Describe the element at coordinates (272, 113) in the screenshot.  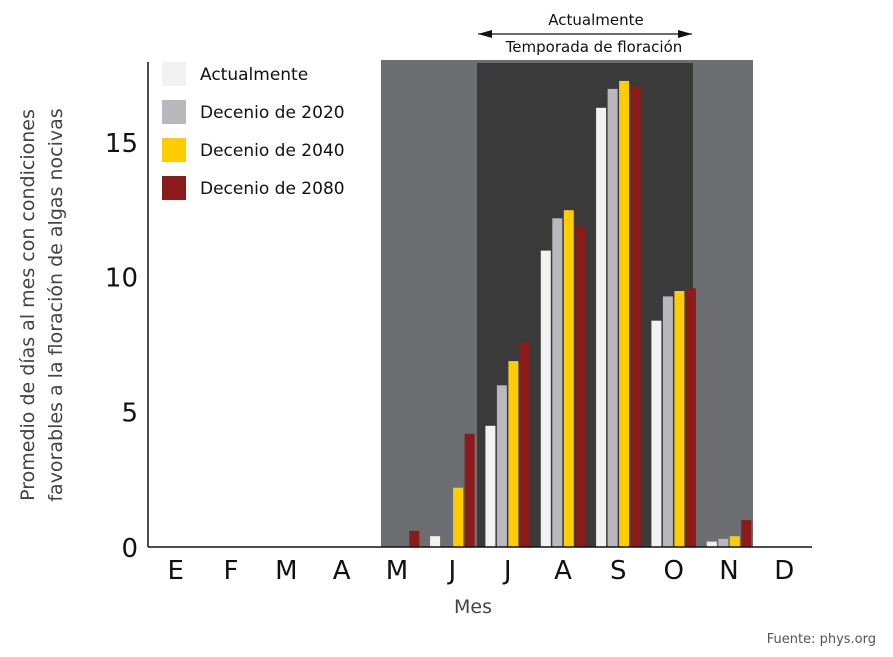
I see `legend-label-2: Decenio de 2020` at that location.